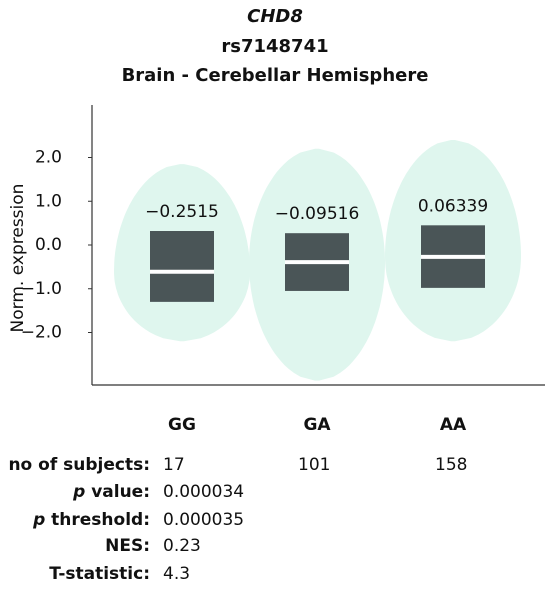 The image size is (550, 593). I want to click on y-tick-label: −1.0, so click(41, 289).